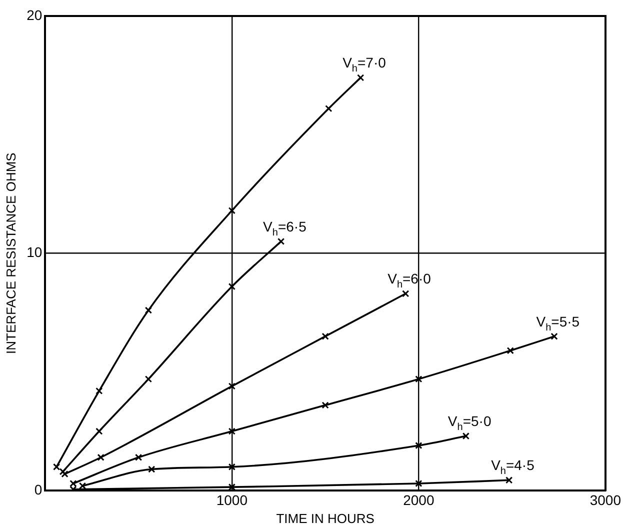 Image resolution: width=623 pixels, height=527 pixels. I want to click on x-tick-label: 3000, so click(606, 500).